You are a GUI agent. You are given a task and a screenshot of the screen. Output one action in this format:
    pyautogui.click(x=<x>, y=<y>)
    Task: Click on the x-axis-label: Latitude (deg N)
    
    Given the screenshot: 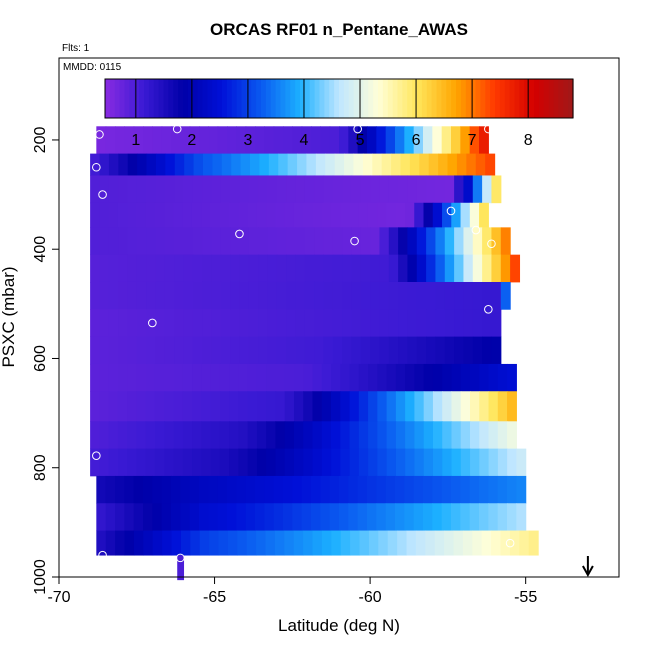 What is the action you would take?
    pyautogui.click(x=339, y=625)
    